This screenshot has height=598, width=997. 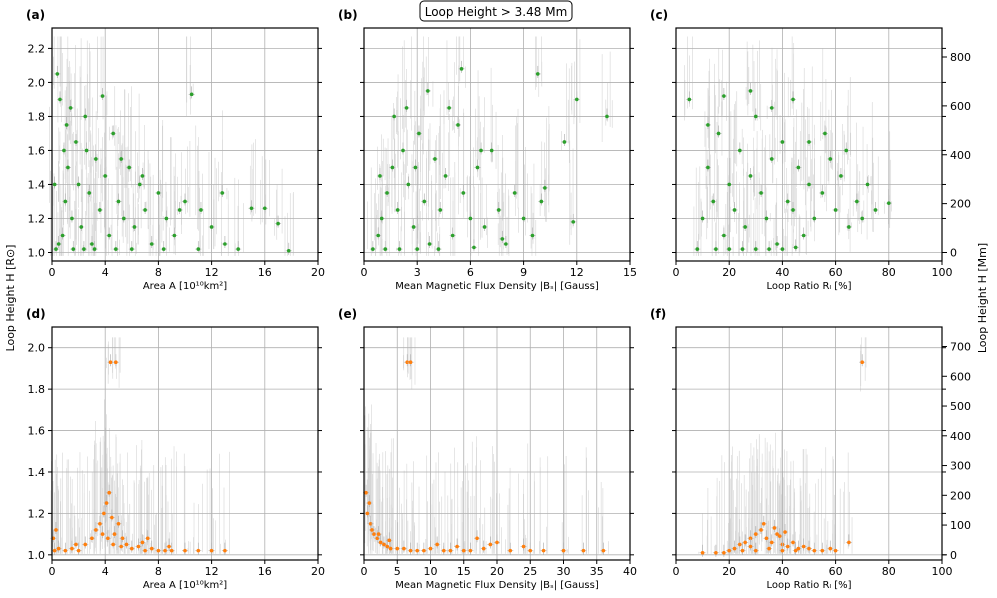 I want to click on y-tick-label: 2.0, so click(x=37, y=82).